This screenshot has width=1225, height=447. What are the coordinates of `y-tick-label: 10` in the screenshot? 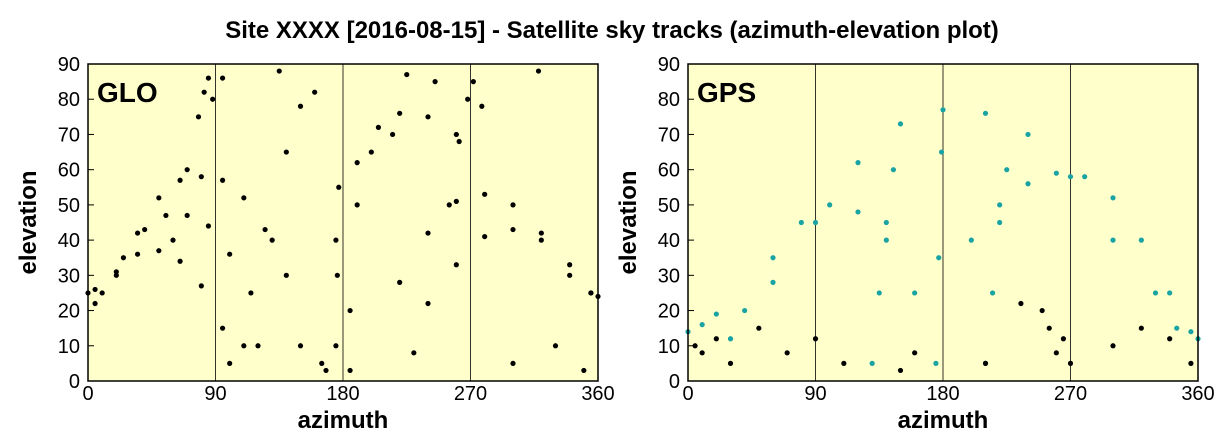 It's located at (69, 347).